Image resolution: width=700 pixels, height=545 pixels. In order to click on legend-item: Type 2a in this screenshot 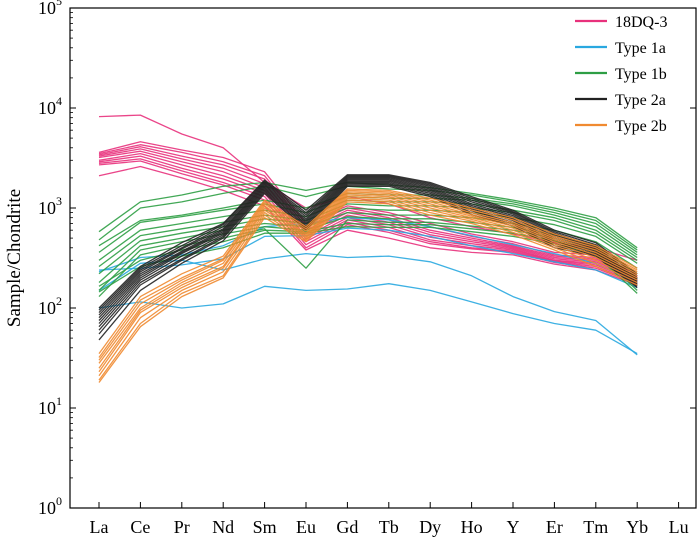, I will do `click(620, 100)`.